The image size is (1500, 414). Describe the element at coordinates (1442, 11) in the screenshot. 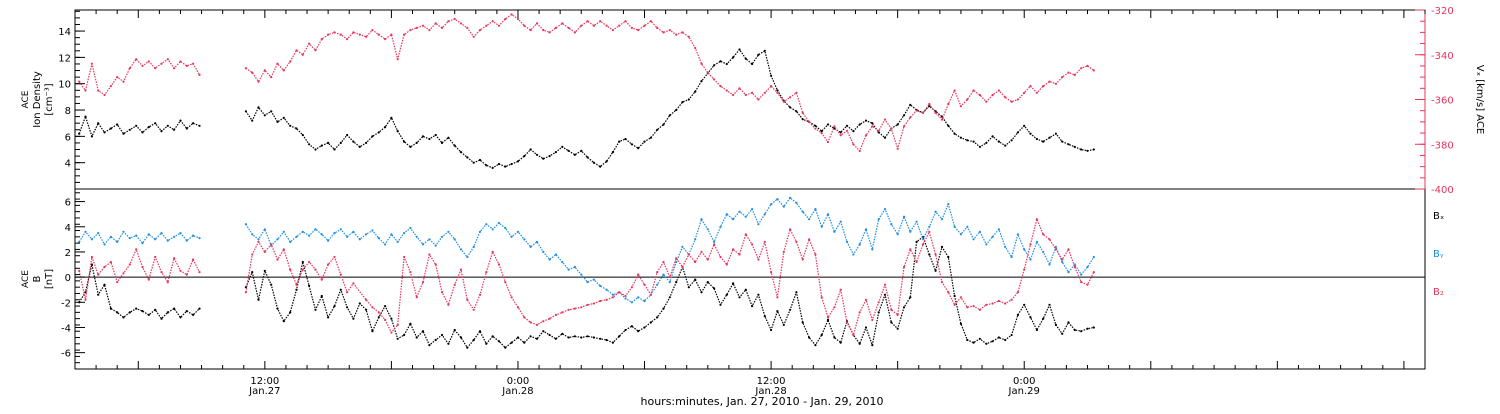

I see `y-right-tick-label: -320` at that location.